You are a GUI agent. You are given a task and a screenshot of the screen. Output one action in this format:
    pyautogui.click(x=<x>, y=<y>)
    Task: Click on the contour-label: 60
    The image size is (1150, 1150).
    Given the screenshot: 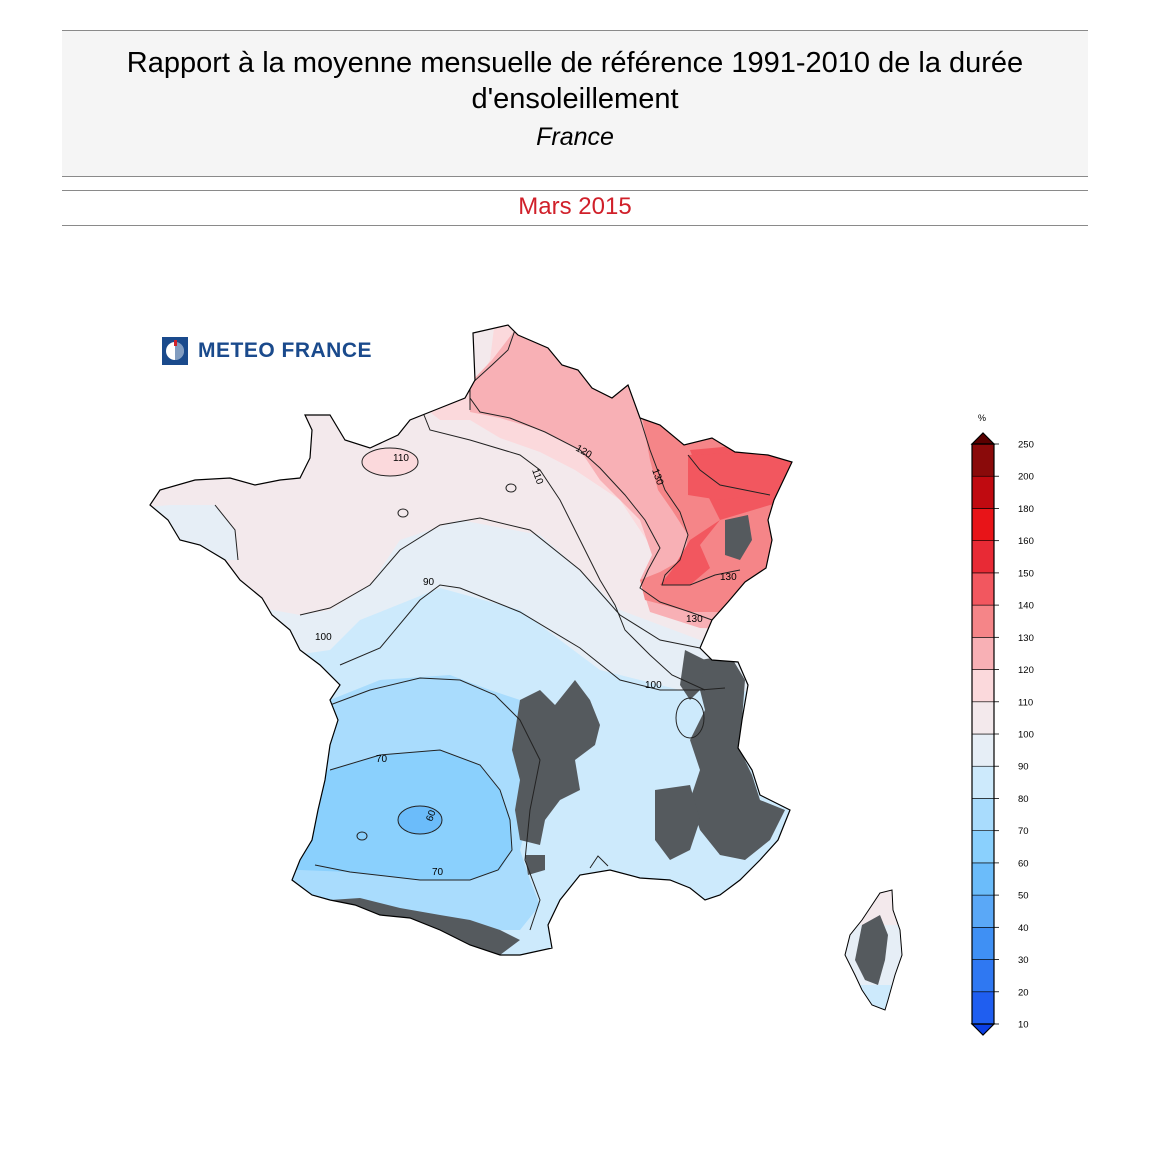 What is the action you would take?
    pyautogui.click(x=431, y=815)
    